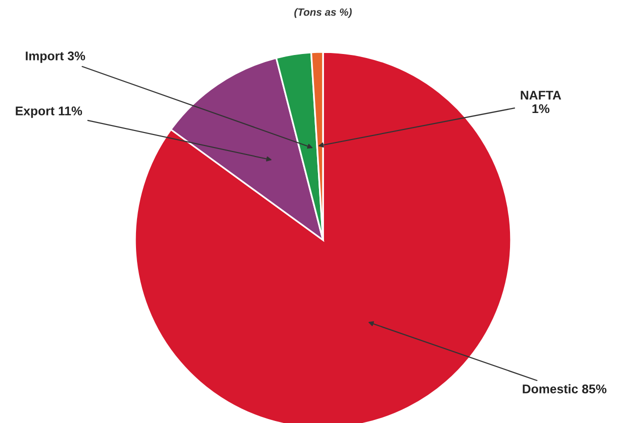  Describe the element at coordinates (49, 112) in the screenshot. I see `slice-label: Export 11%` at that location.